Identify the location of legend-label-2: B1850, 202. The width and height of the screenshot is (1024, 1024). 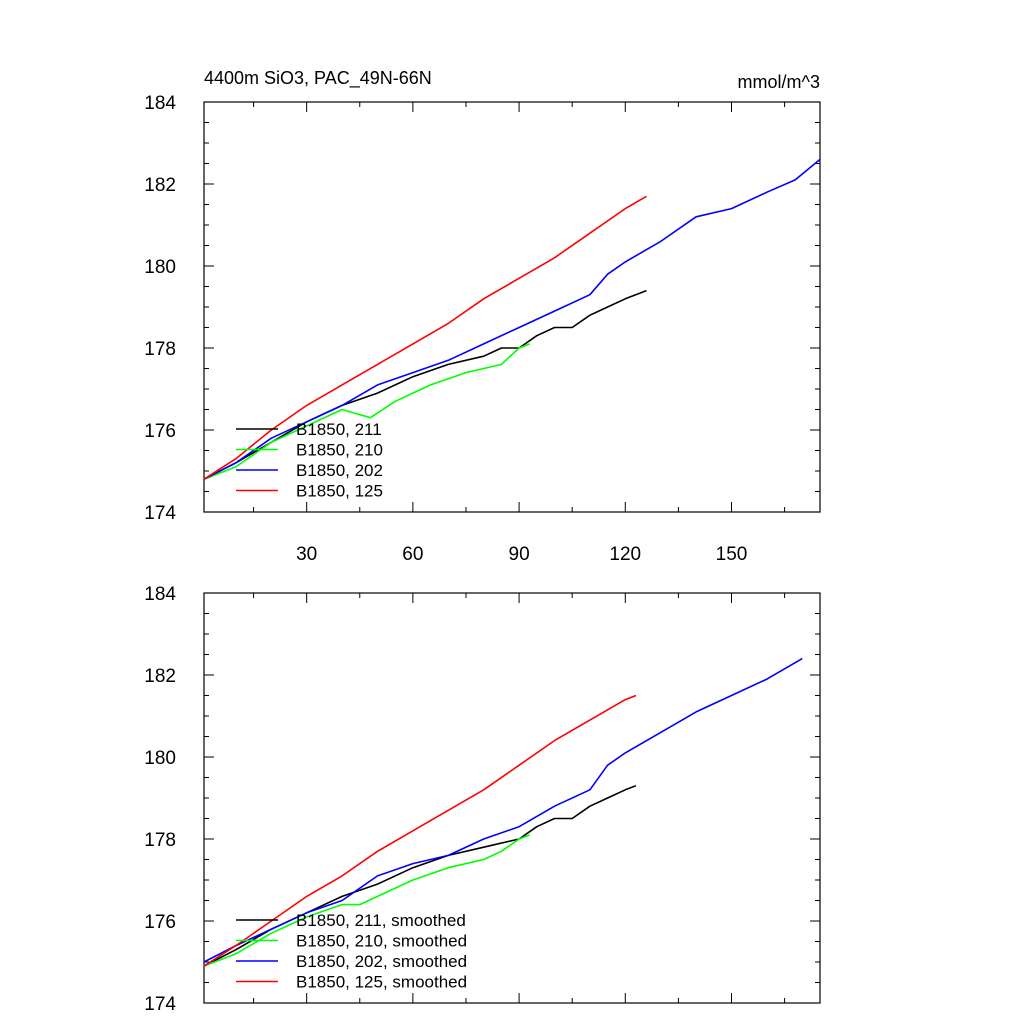
(339, 470).